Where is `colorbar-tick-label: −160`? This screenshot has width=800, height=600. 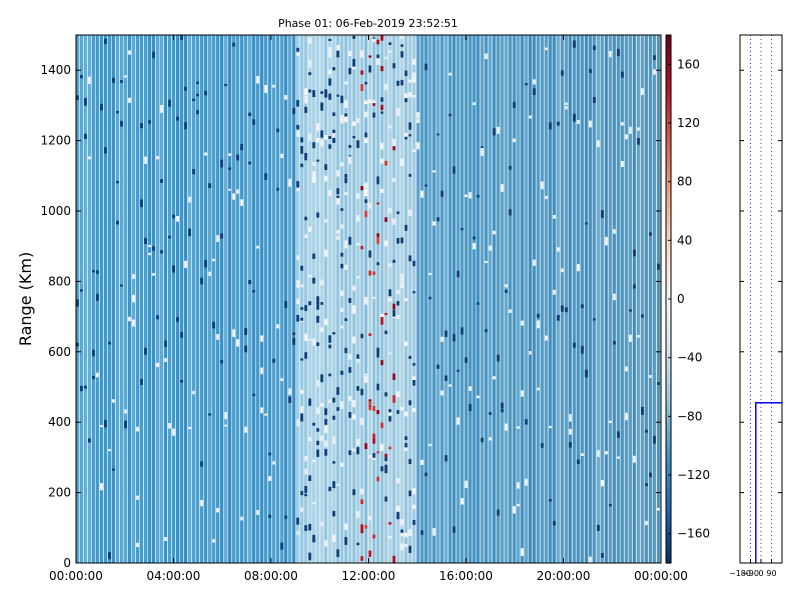
colorbar-tick-label: −160 is located at coordinates (693, 534).